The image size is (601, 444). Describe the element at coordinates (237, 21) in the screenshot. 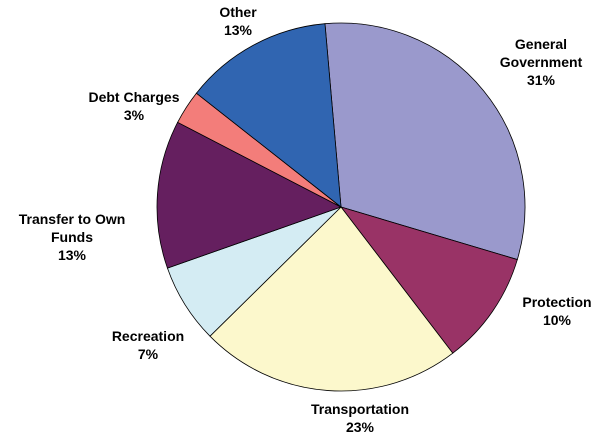

I see `slice-label: Other 13%` at that location.